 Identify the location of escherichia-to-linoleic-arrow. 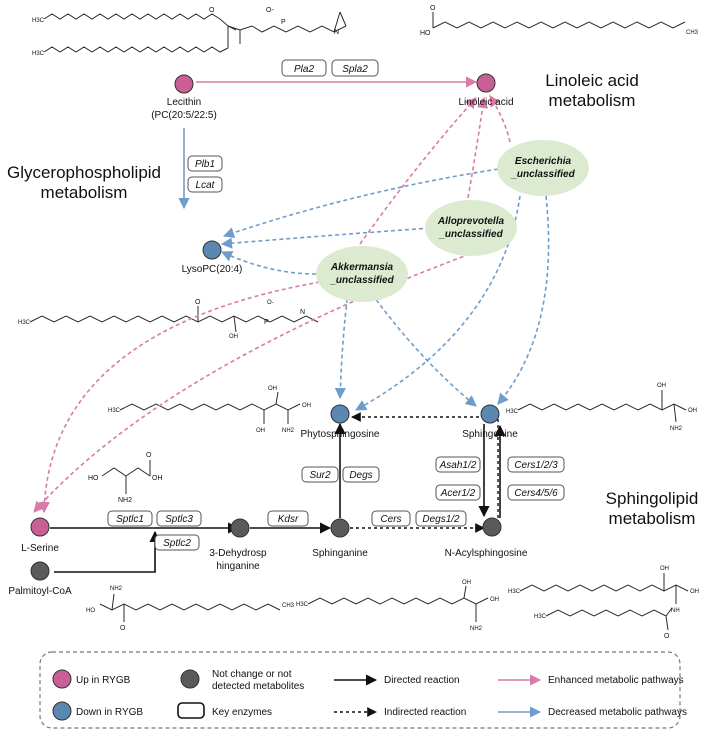
(500, 119).